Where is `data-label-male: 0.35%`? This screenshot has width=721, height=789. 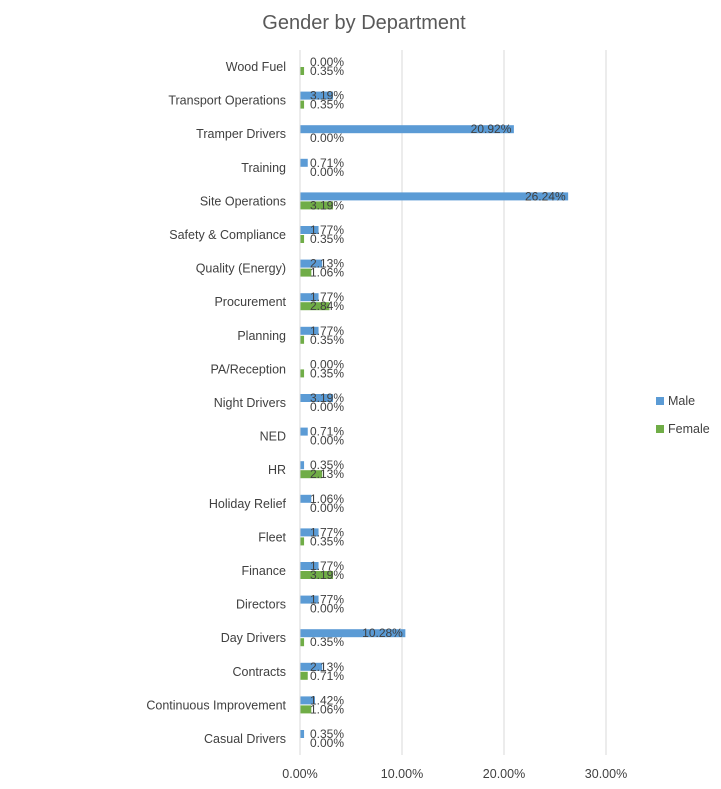 data-label-male: 0.35% is located at coordinates (327, 734).